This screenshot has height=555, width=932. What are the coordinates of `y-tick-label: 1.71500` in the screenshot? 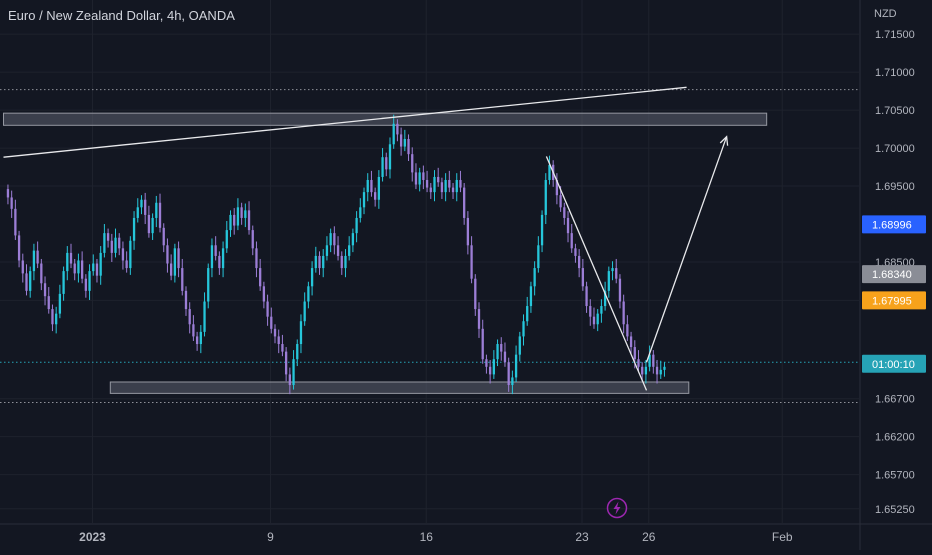 It's located at (895, 35).